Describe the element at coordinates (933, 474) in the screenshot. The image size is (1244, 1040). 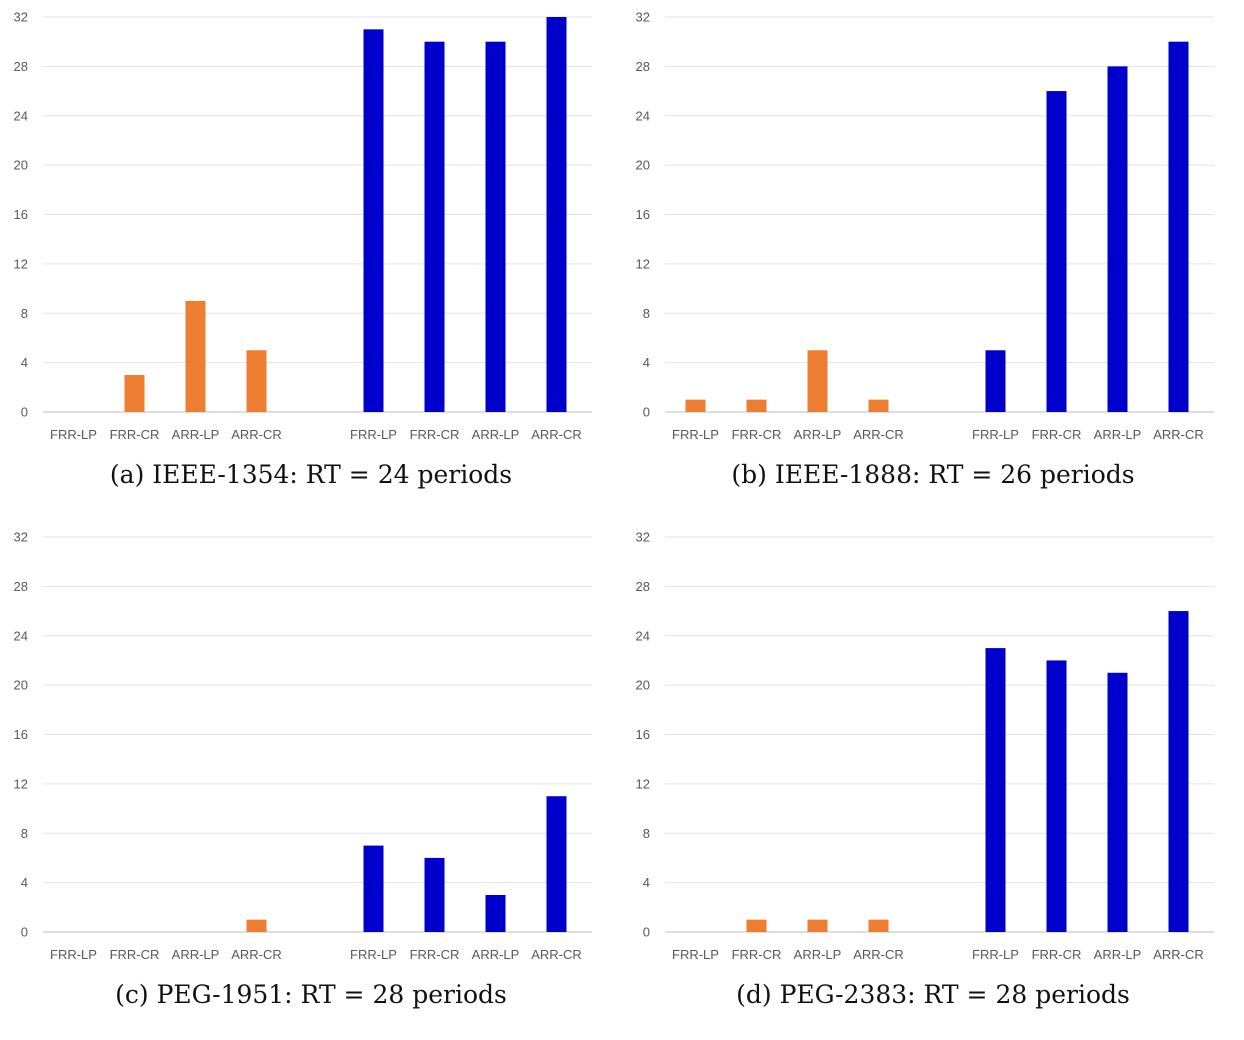
I see `chart-caption: (b) IEEE-1888: RT = 26 periods` at that location.